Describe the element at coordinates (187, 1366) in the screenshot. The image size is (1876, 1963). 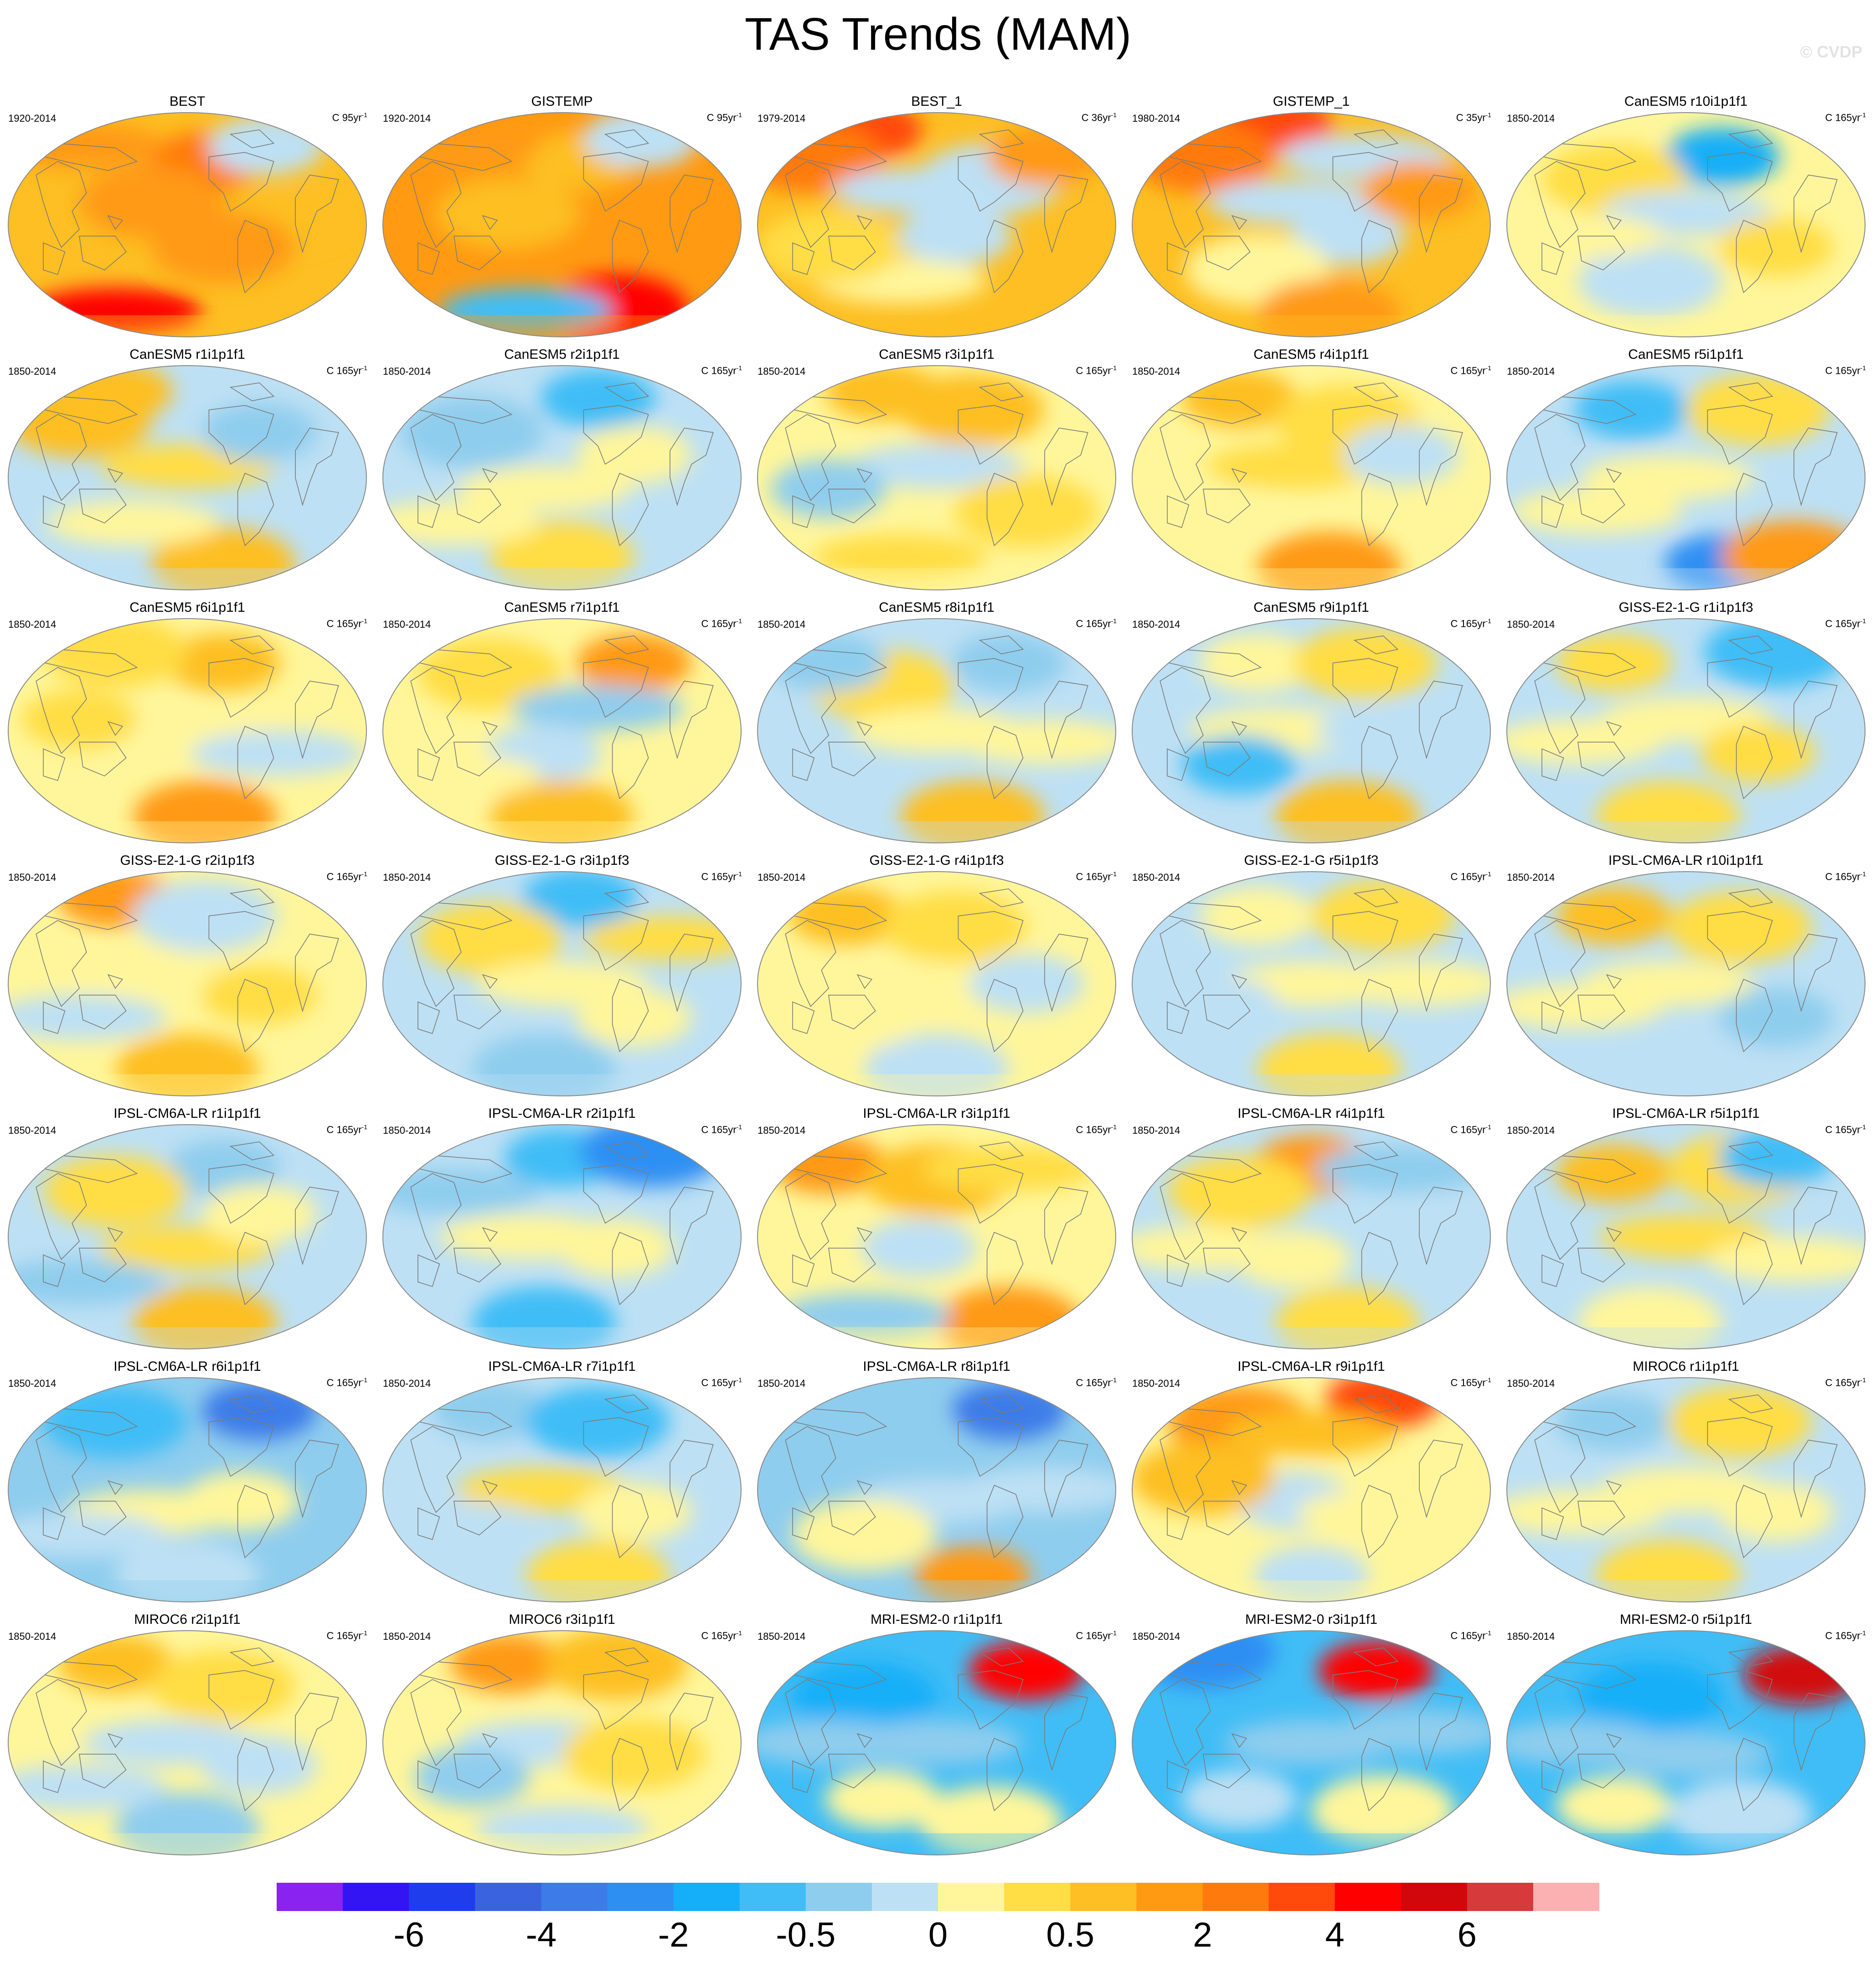
I see `panel-title: IPSL-CM6A-LR r6i1p1f1` at that location.